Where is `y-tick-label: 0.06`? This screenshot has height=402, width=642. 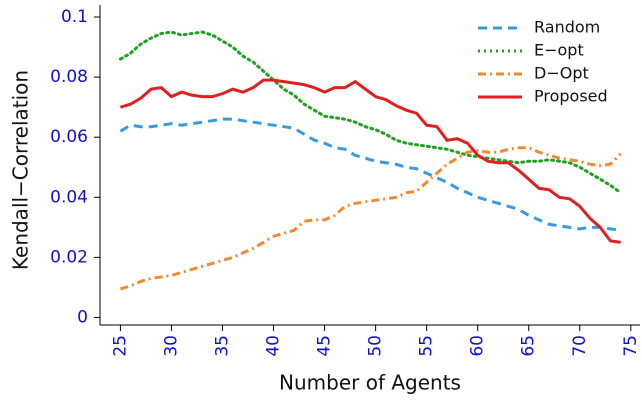
y-tick-label: 0.06 is located at coordinates (69, 137).